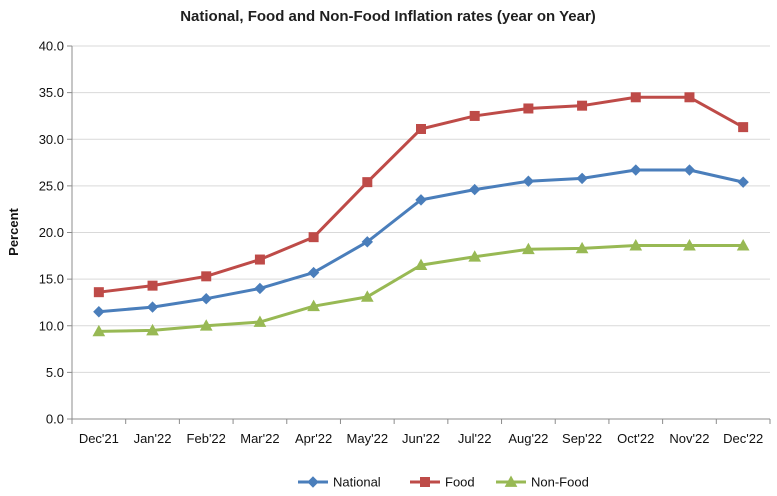 This screenshot has height=496, width=777. I want to click on x-tick-label: Mar'22, so click(259, 438).